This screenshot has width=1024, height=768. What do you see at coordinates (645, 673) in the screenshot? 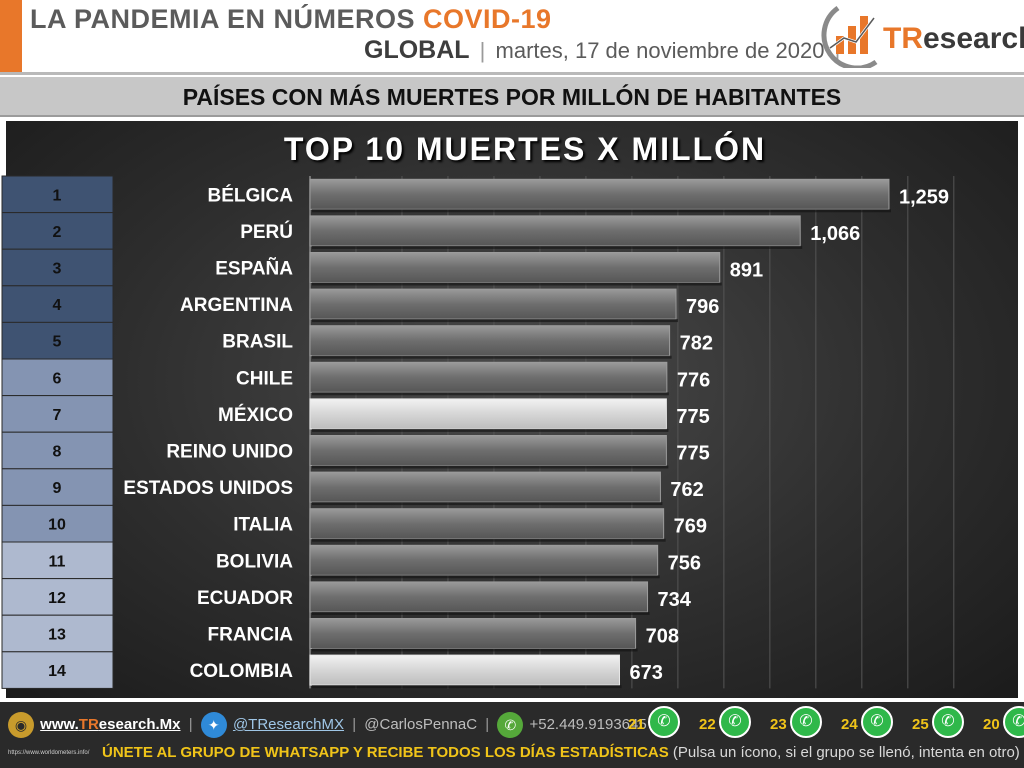
I see `value-label: 673` at bounding box center [645, 673].